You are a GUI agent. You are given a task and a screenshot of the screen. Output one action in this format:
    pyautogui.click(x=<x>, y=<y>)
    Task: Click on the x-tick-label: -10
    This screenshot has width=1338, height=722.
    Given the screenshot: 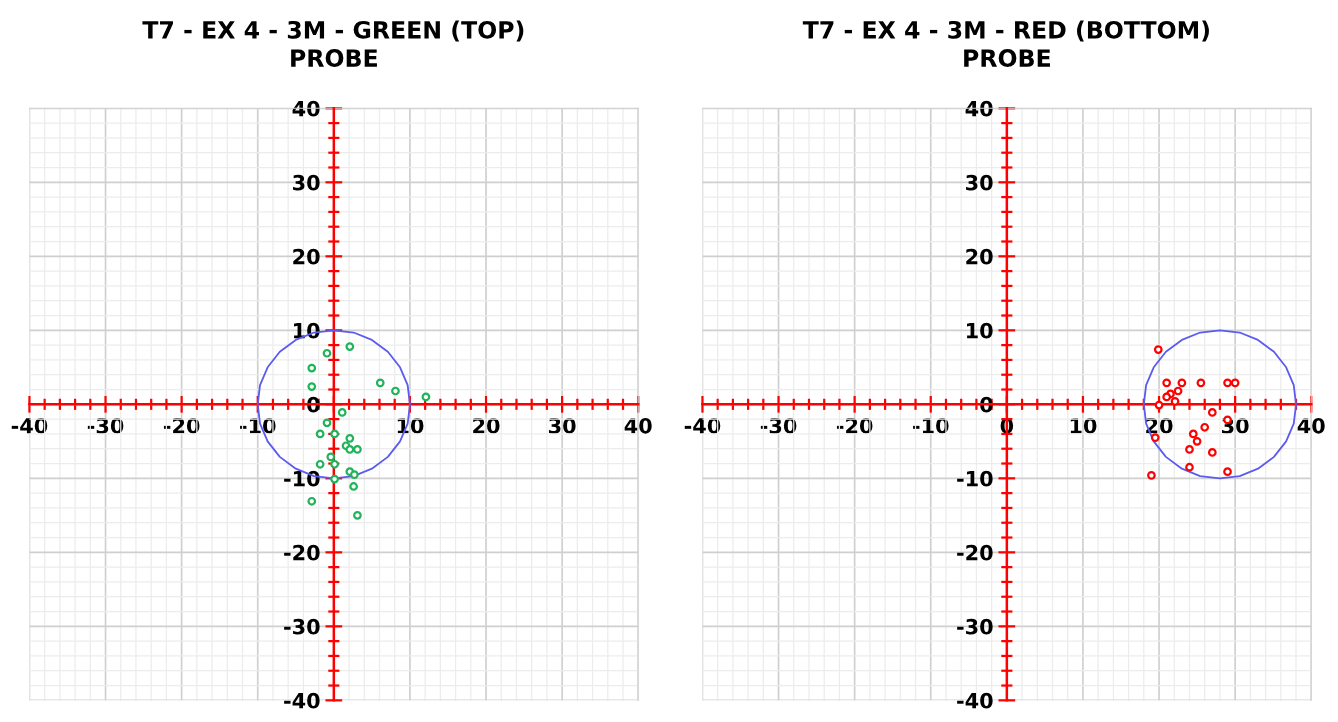 What is the action you would take?
    pyautogui.click(x=931, y=425)
    